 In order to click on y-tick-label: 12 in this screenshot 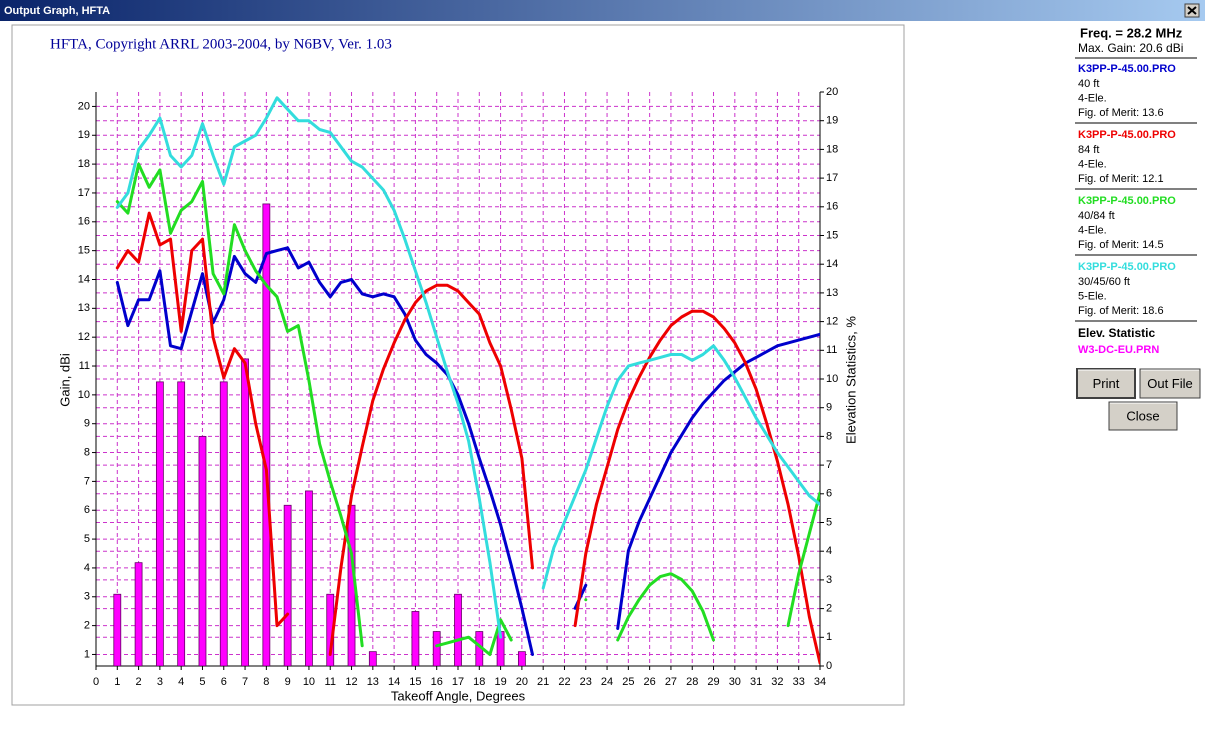, I will do `click(84, 337)`.